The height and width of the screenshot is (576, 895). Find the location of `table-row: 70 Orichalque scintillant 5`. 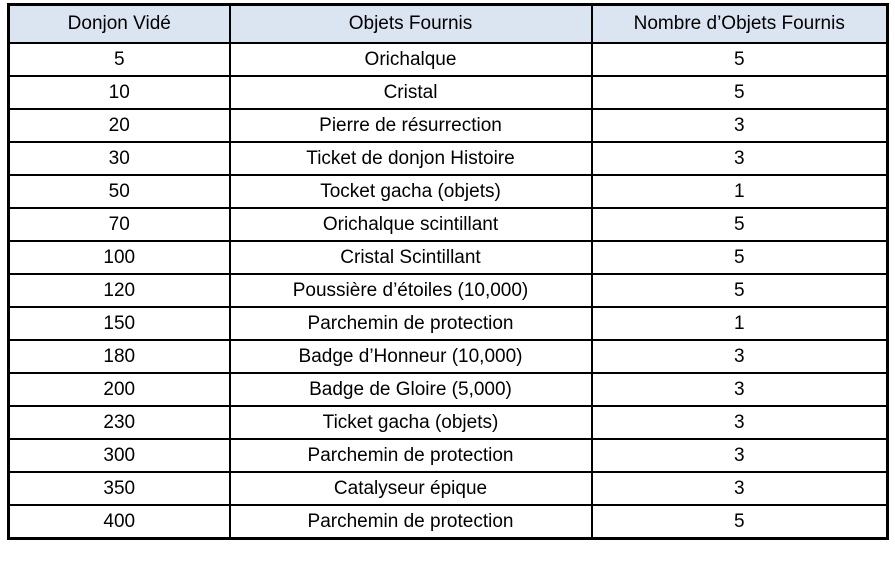

table-row: 70 Orichalque scintillant 5 is located at coordinates (448, 224).